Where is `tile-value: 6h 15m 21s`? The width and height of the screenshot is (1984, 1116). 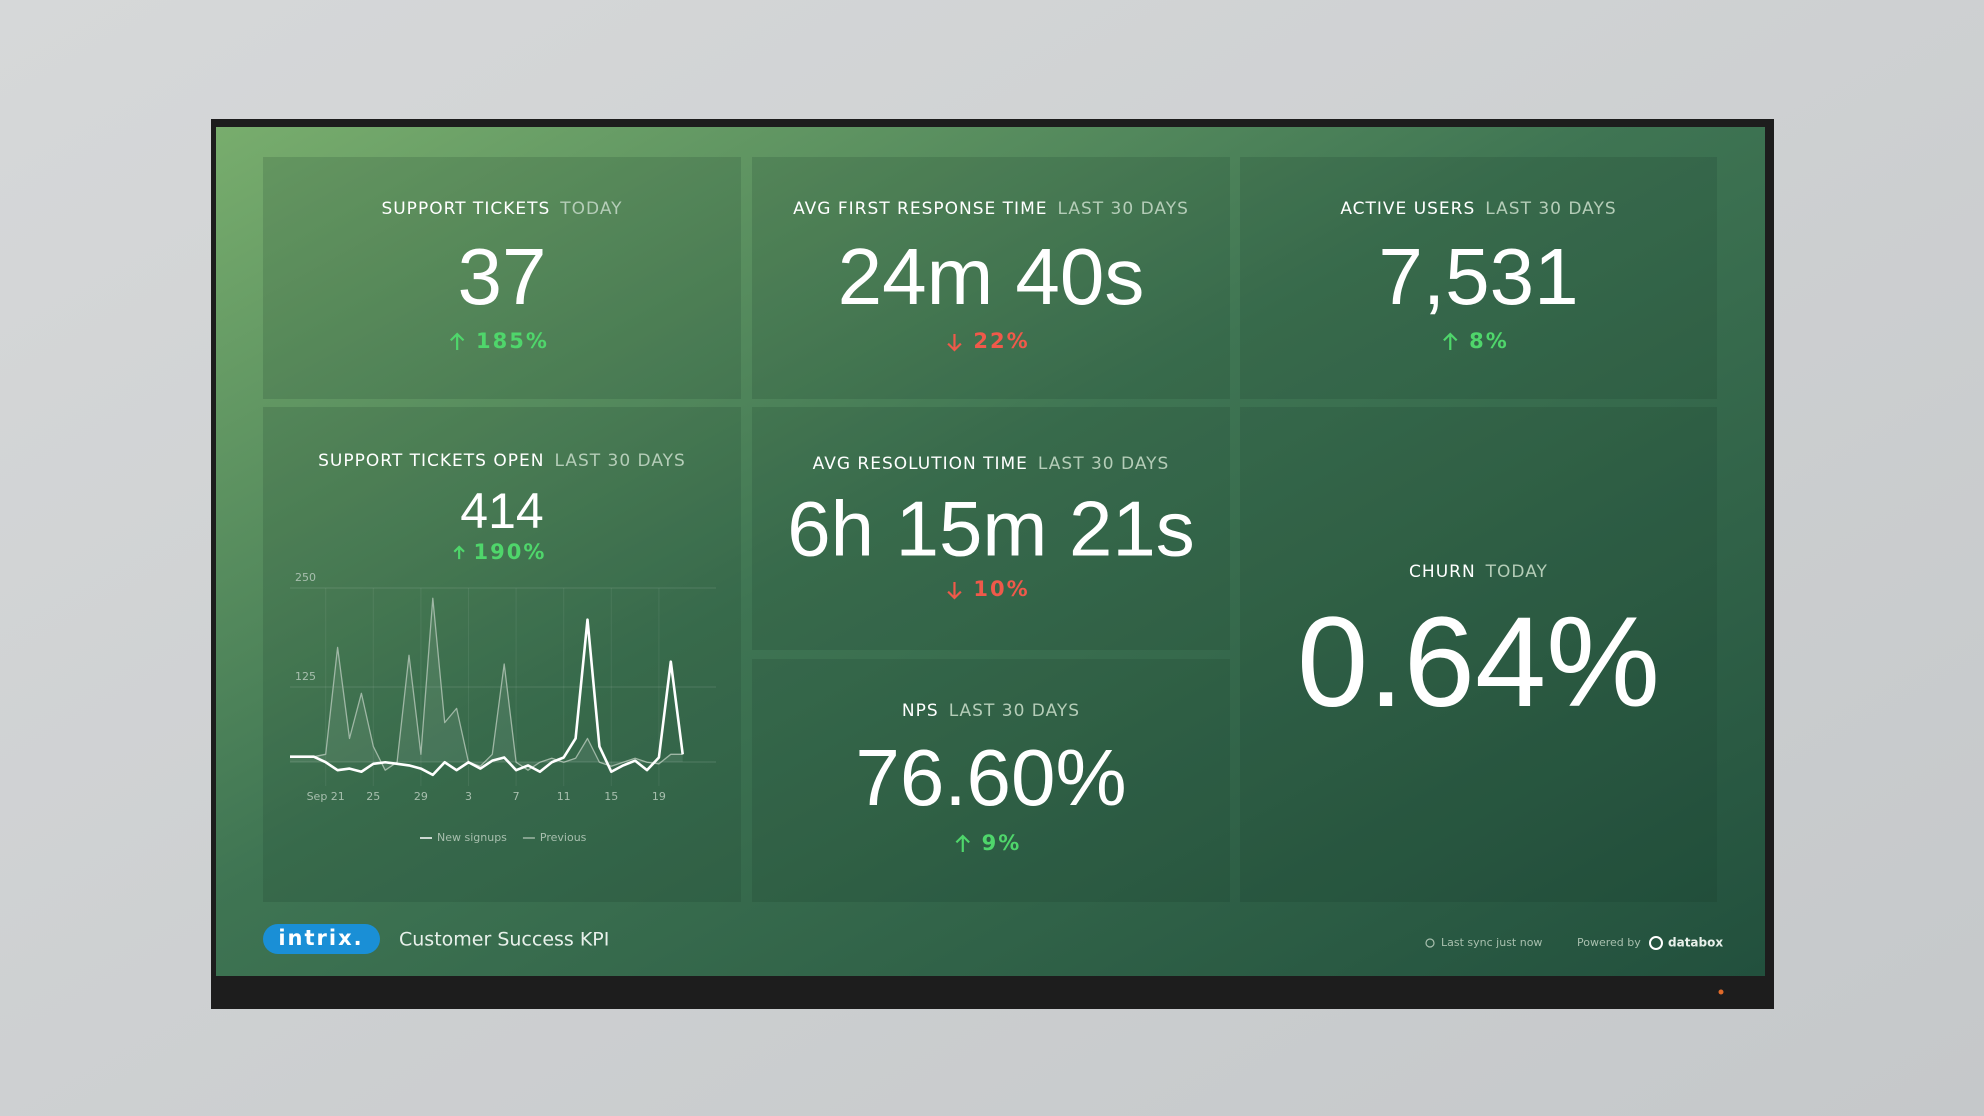
tile-value: 6h 15m 21s is located at coordinates (991, 529).